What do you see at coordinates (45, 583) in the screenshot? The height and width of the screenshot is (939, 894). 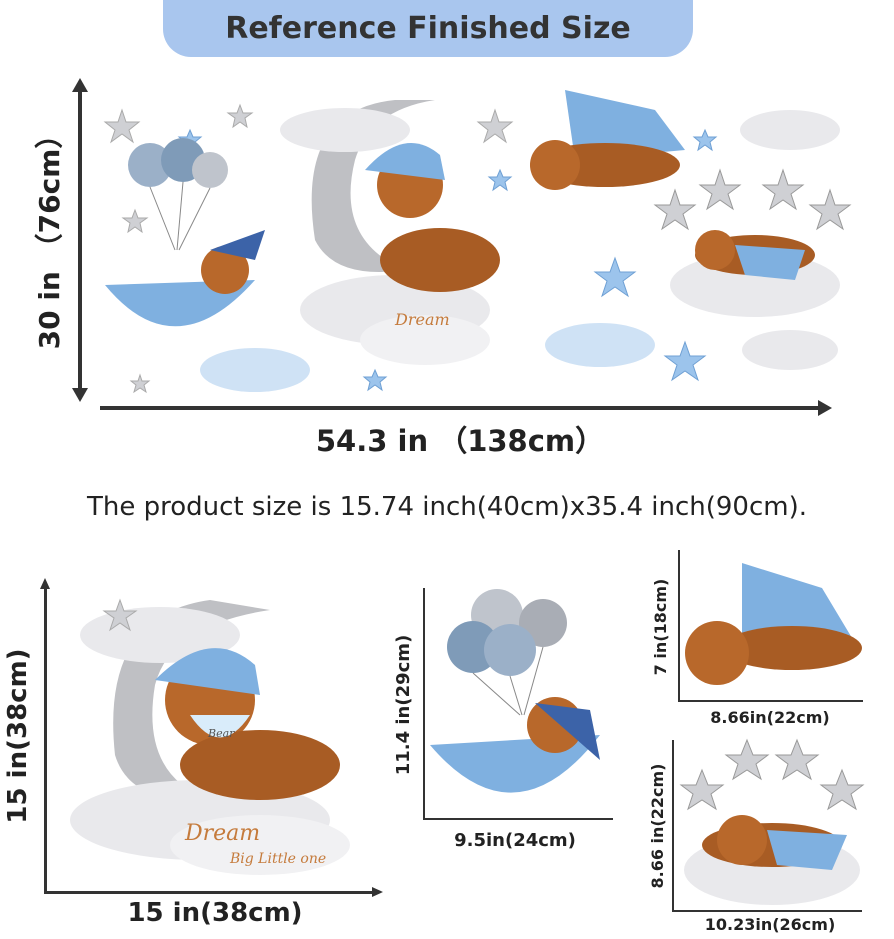 I see `moon-bear-arrow-head-top` at bounding box center [45, 583].